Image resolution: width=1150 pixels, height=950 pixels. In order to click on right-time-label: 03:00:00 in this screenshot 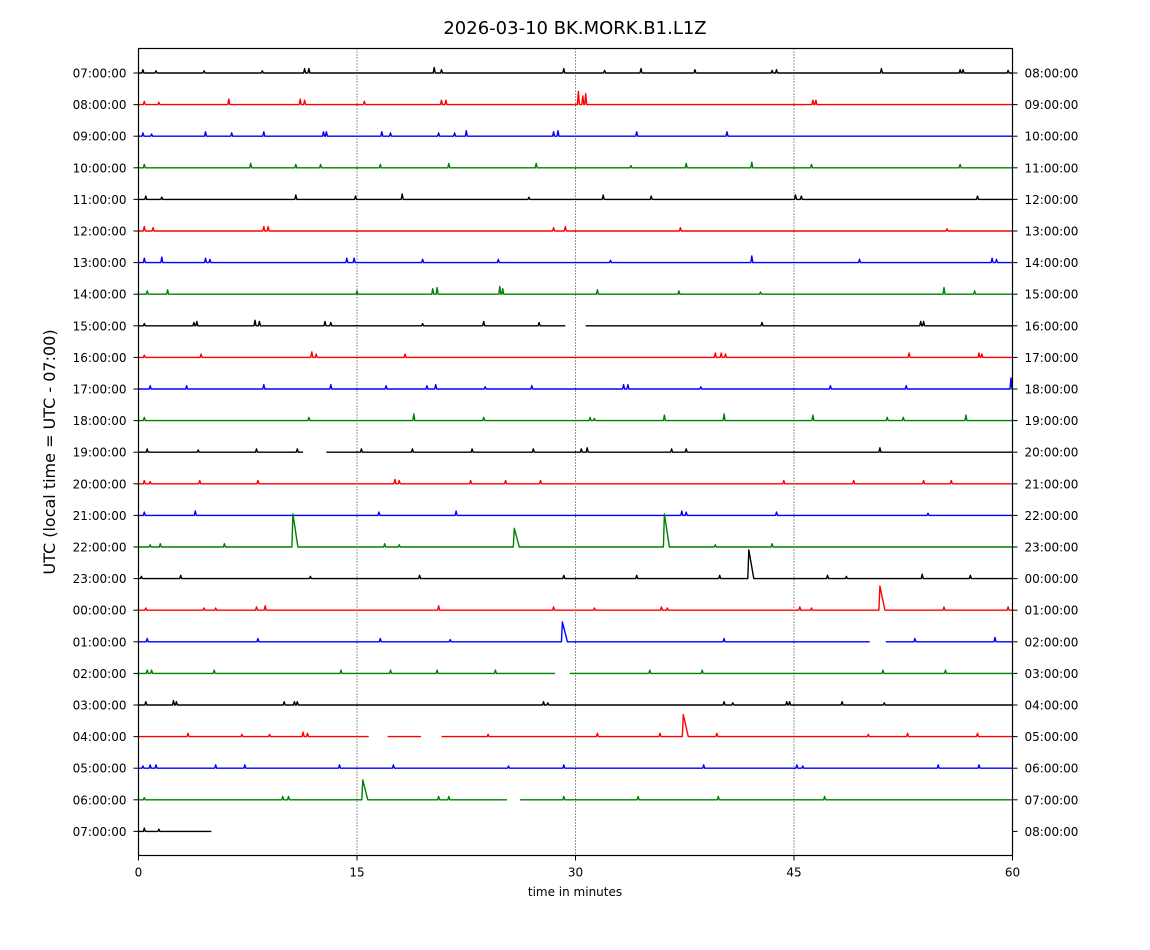, I will do `click(1052, 674)`.